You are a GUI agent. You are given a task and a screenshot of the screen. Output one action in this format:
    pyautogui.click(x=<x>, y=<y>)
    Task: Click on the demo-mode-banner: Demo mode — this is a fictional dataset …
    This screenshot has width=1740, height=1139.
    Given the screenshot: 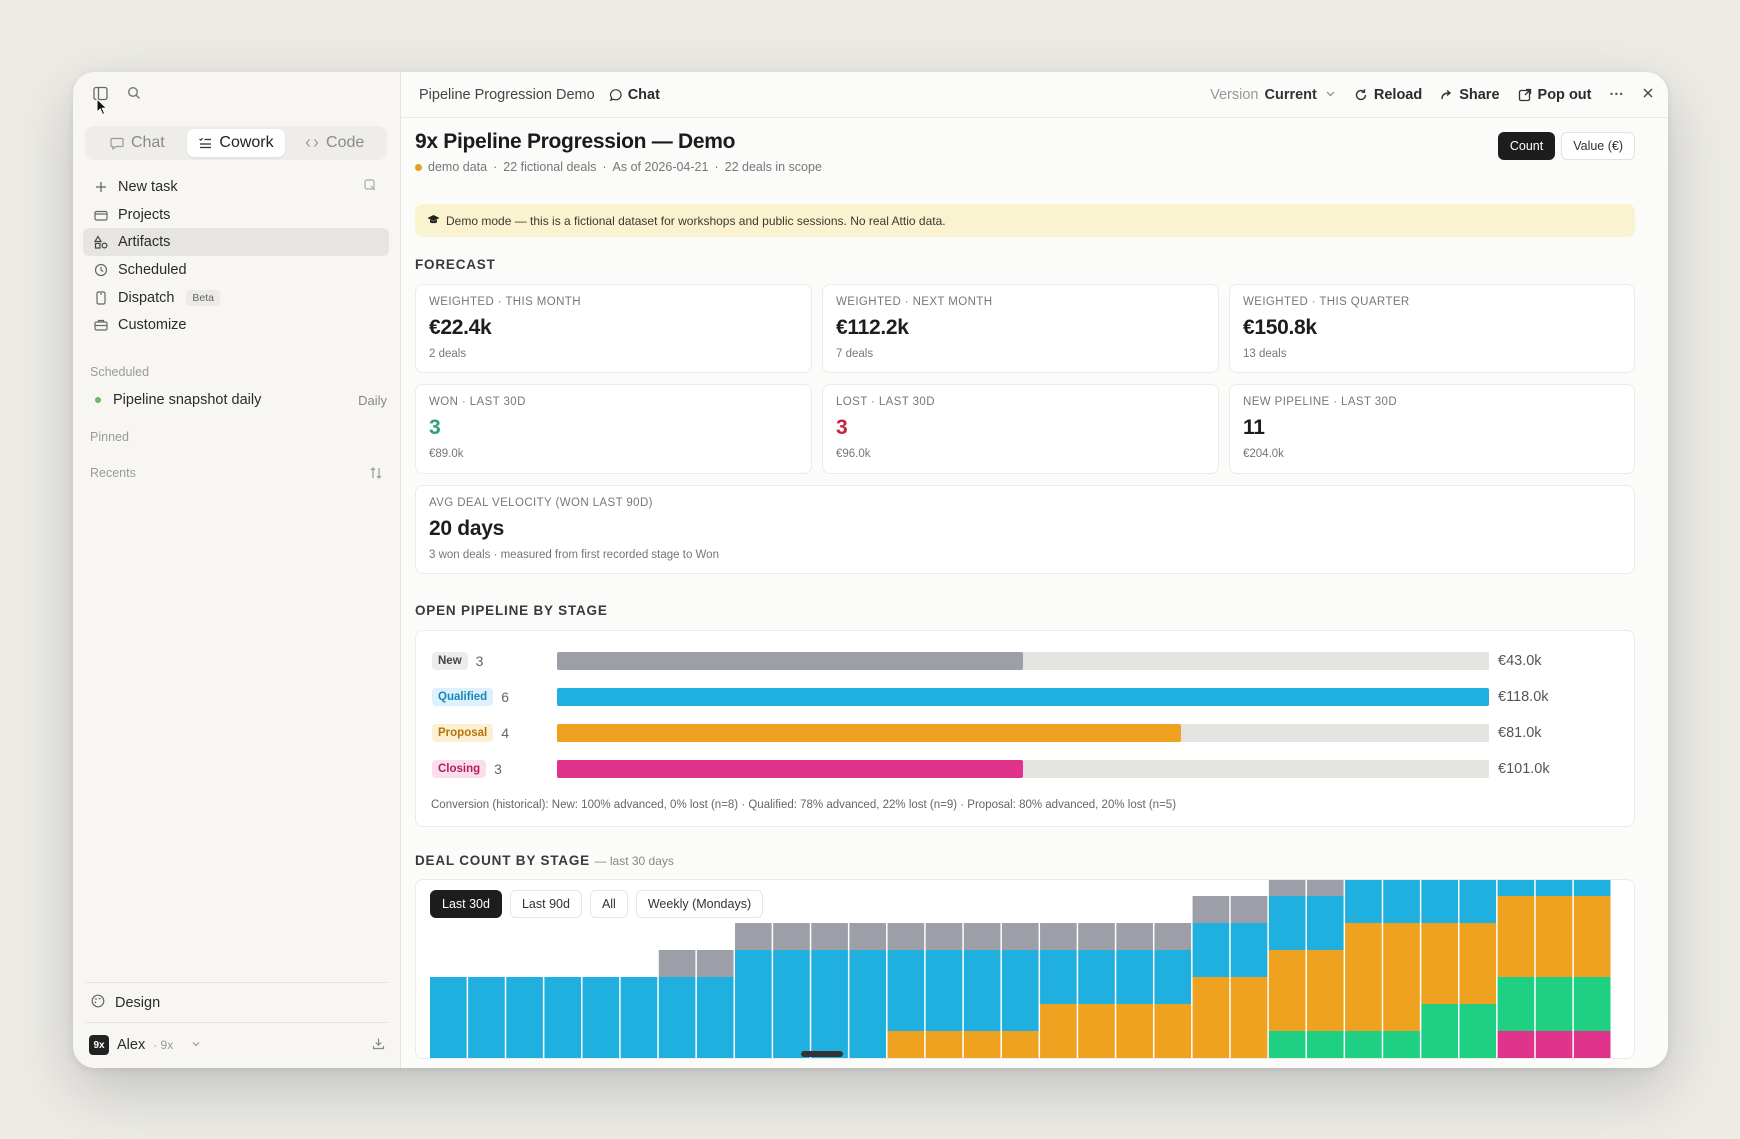 What is the action you would take?
    pyautogui.click(x=1025, y=220)
    